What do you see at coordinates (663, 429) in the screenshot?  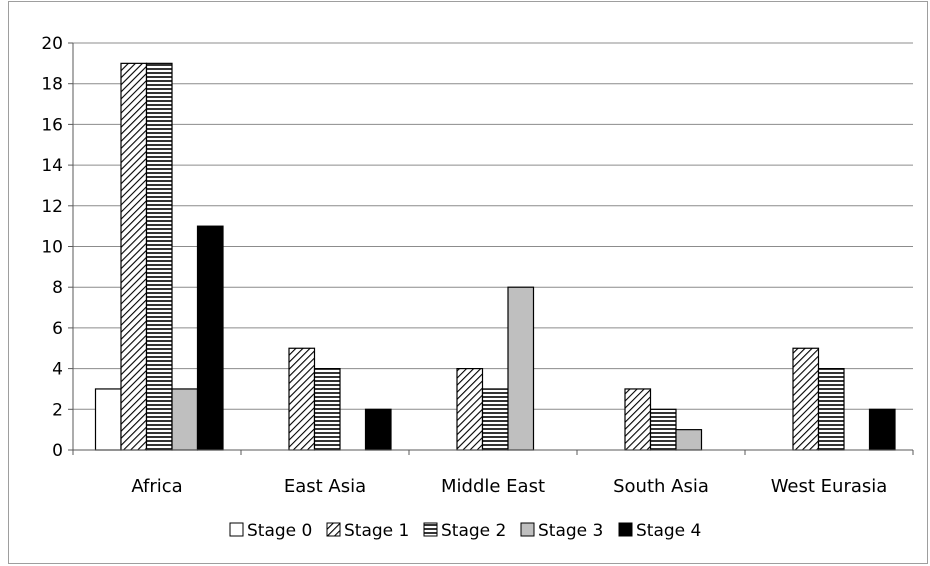 I see `bar-stage-2-south-asia` at bounding box center [663, 429].